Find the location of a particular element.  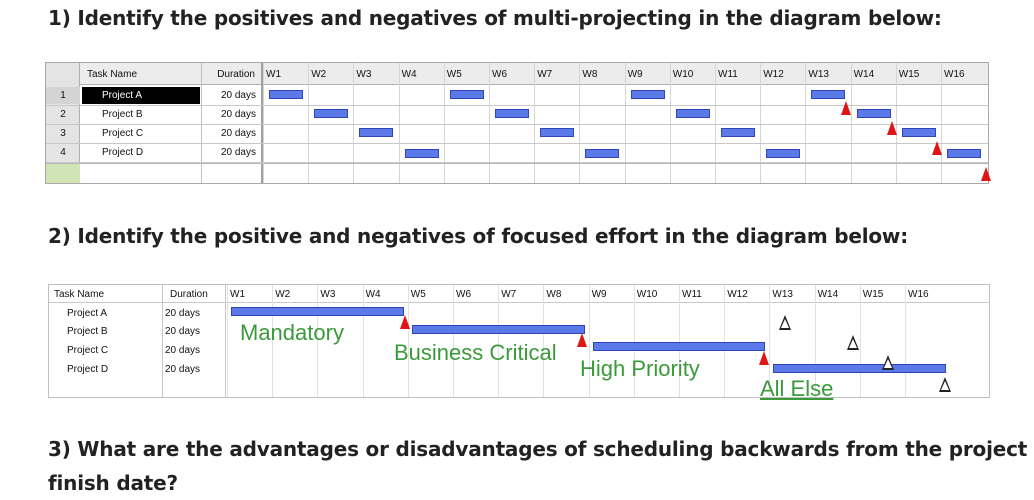

task-name-header-2: Task Name is located at coordinates (79, 294).